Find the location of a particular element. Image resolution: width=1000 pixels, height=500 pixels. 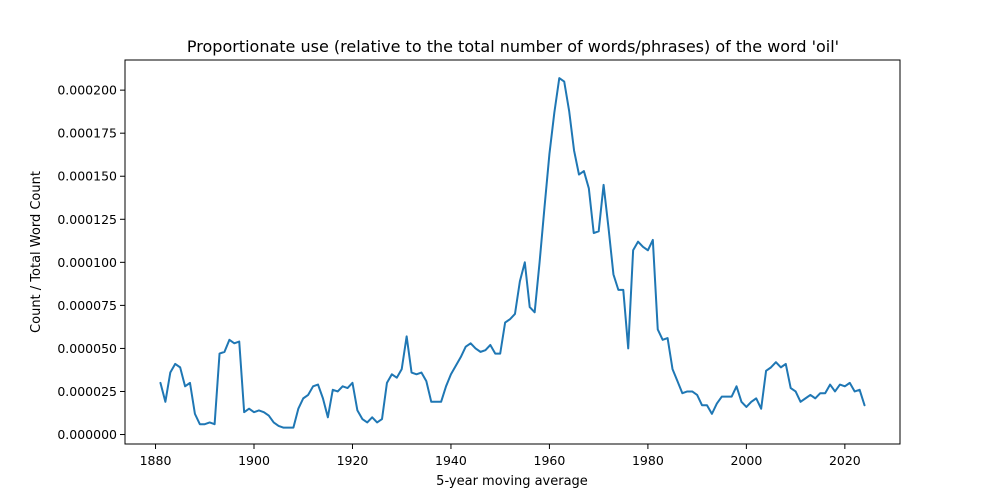

x-tick-label: 1980 is located at coordinates (648, 460).